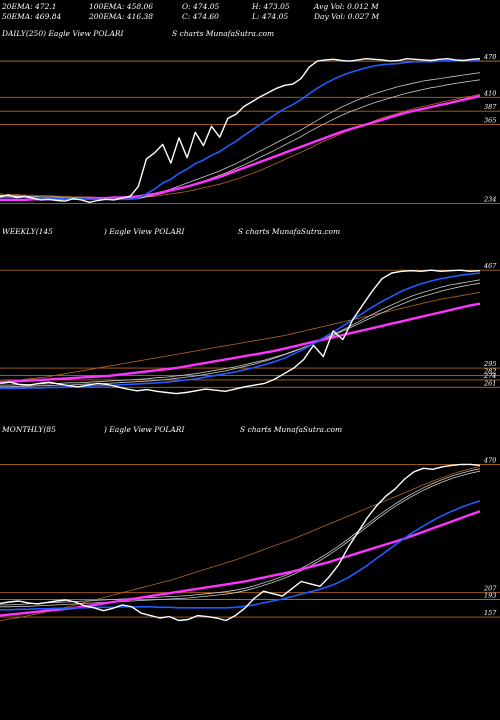 The image size is (500, 720). What do you see at coordinates (490, 266) in the screenshot?
I see `weekly-level-label: 467` at bounding box center [490, 266].